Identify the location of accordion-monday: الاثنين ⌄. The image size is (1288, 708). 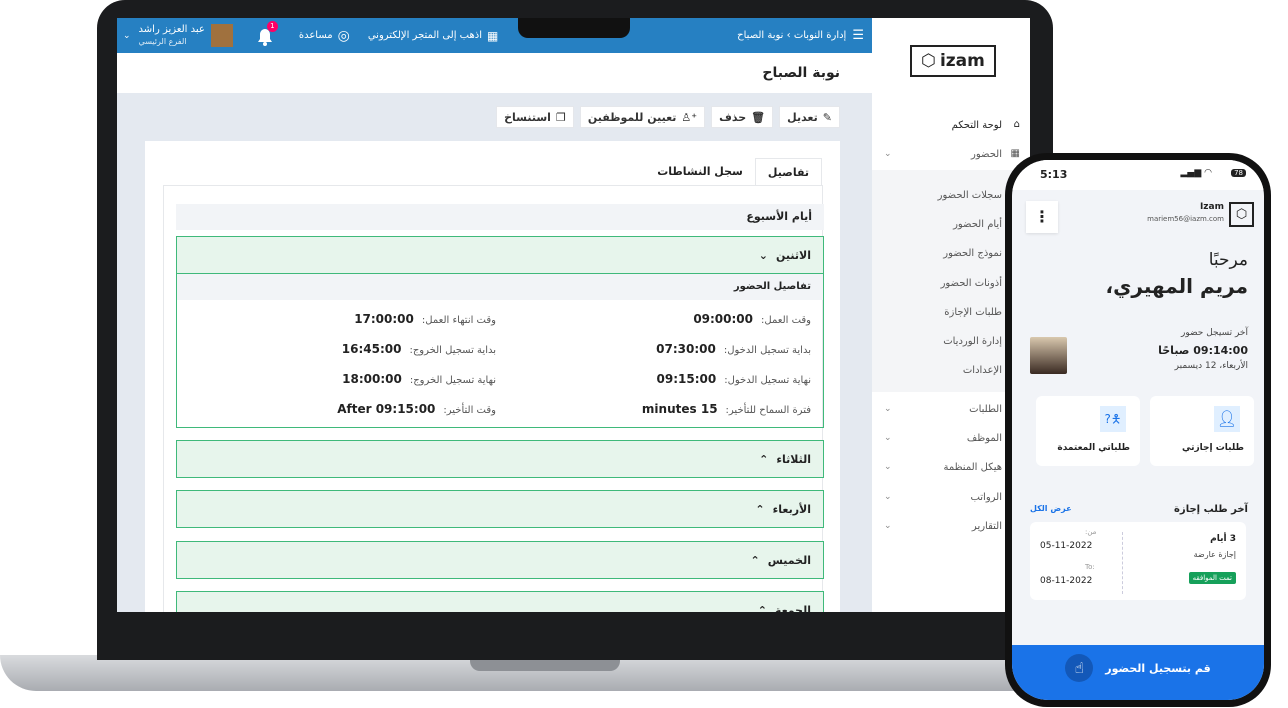
(500, 255).